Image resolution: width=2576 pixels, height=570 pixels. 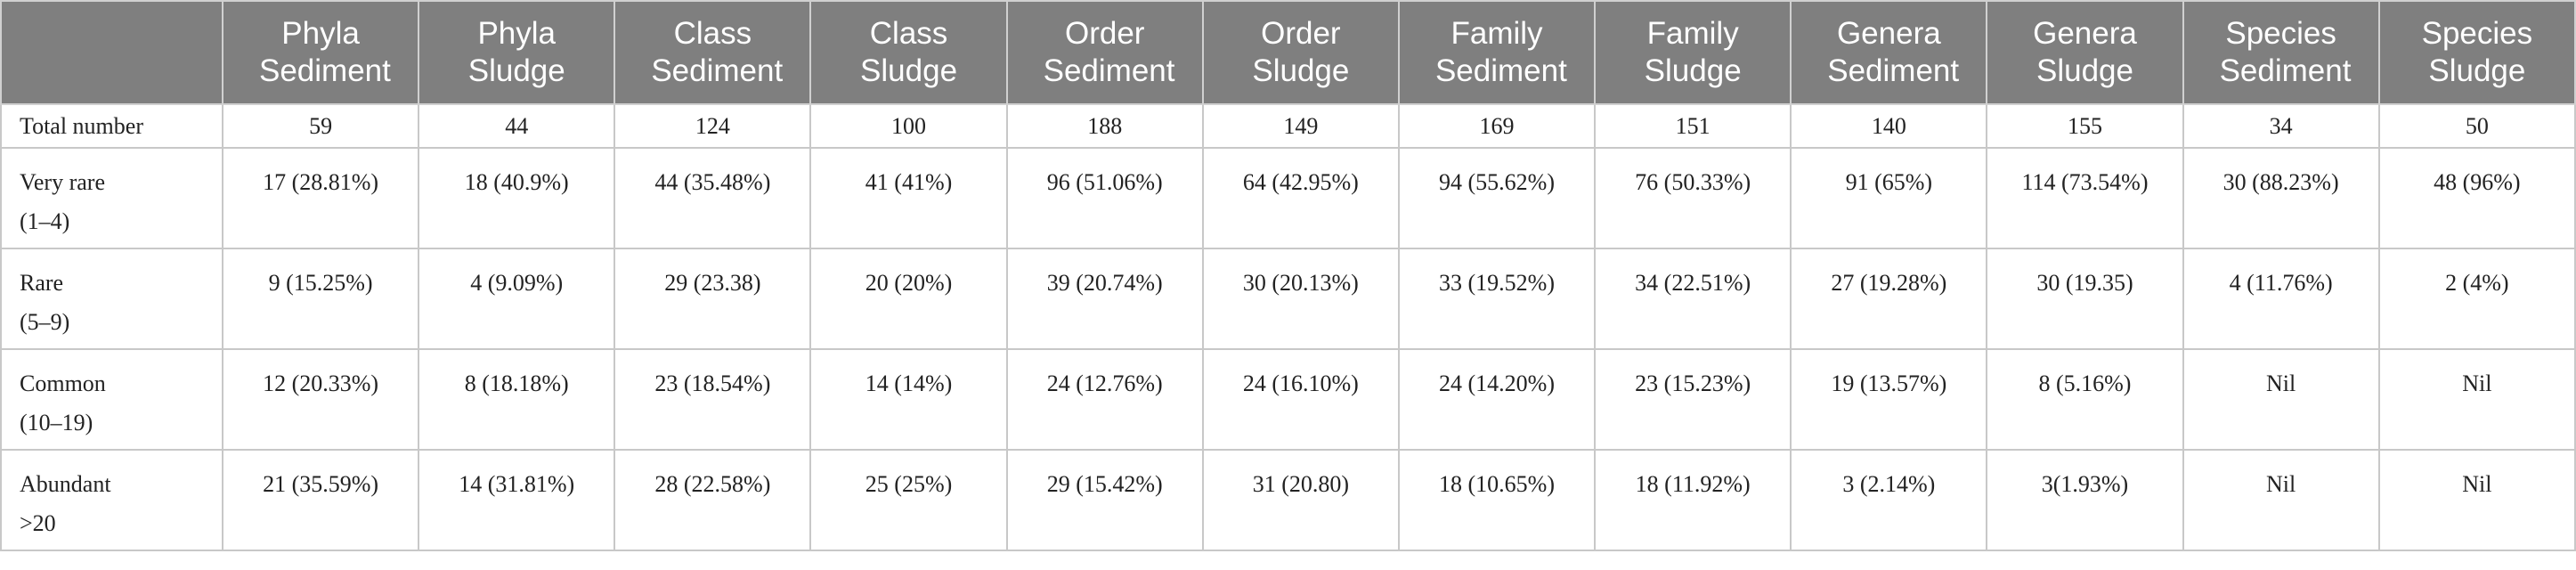 What do you see at coordinates (320, 52) in the screenshot?
I see `column-header: Phyla Sediment` at bounding box center [320, 52].